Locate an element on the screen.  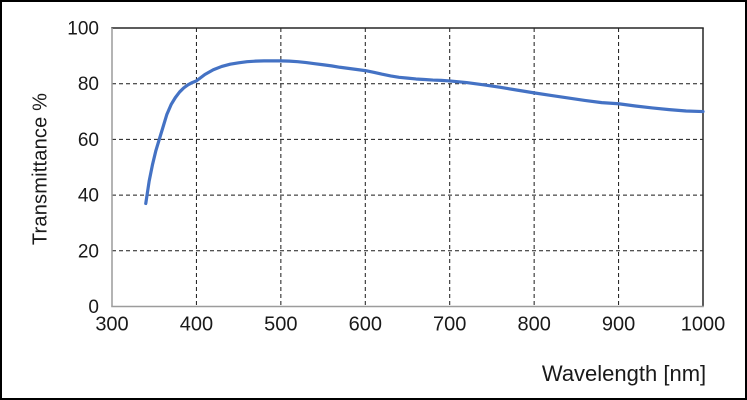
x-tick-label: 800 is located at coordinates (533, 325).